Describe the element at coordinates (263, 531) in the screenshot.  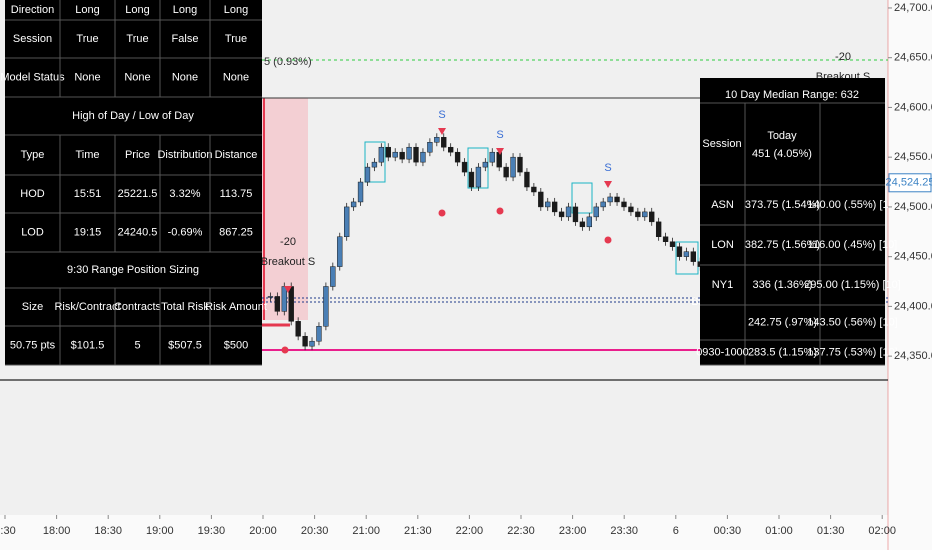
I see `time-tick-label: 20:00` at that location.